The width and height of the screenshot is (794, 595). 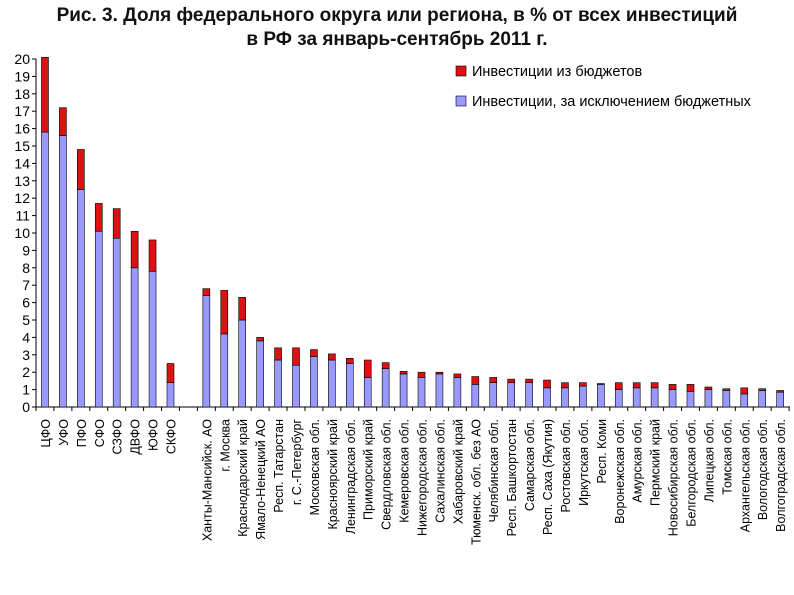 I want to click on x-tick-label: Белгородская обл., so click(x=691, y=473).